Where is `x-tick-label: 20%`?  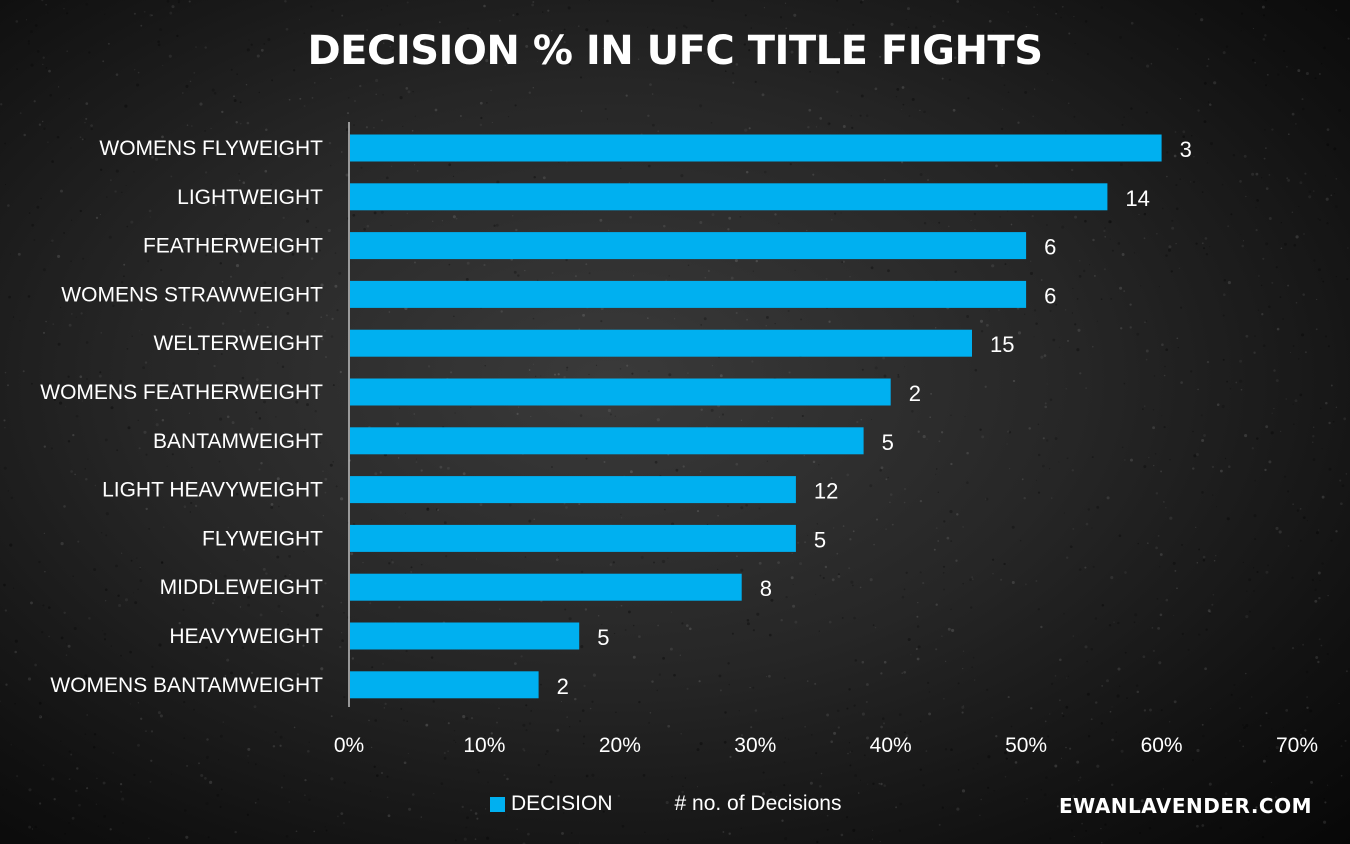 x-tick-label: 20% is located at coordinates (620, 745).